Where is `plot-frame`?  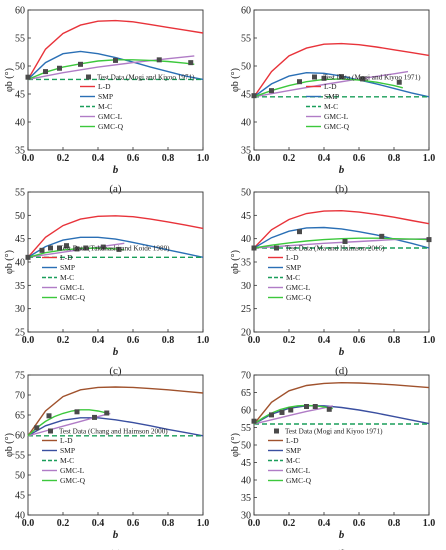 plot-frame is located at coordinates (115, 262).